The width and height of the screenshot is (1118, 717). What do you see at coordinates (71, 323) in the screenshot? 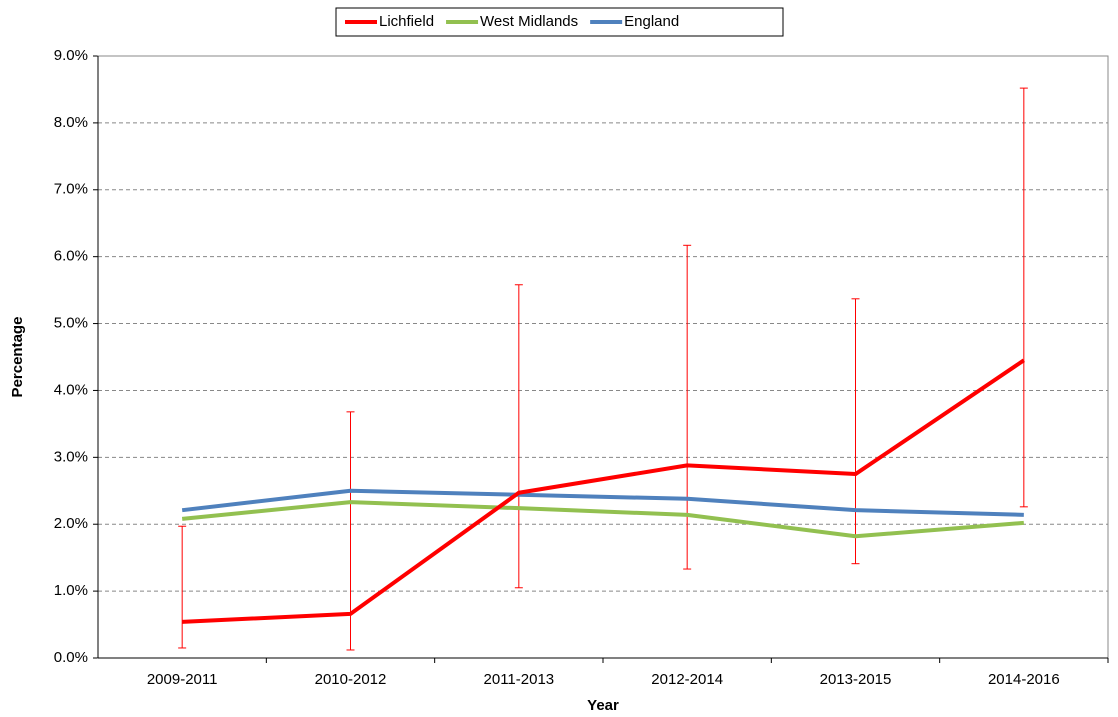
I see `y-tick-label: 5.0%` at bounding box center [71, 323].